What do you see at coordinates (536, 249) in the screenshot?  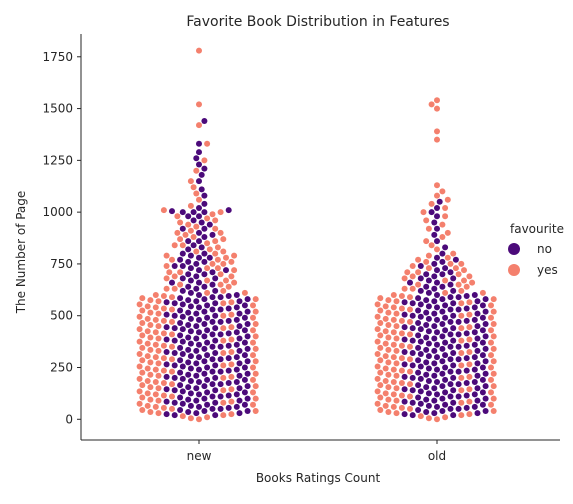 I see `legend: favourite no yes` at bounding box center [536, 249].